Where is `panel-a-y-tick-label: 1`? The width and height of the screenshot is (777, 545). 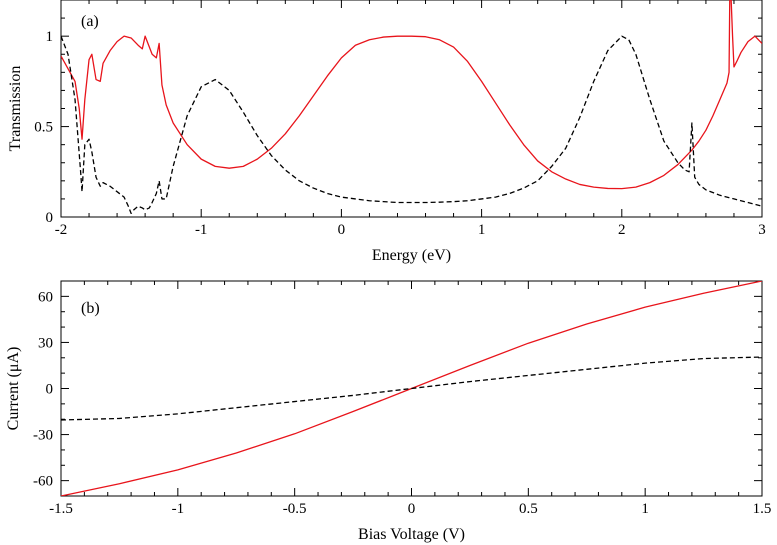
panel-a-y-tick-label: 1 is located at coordinates (50, 37).